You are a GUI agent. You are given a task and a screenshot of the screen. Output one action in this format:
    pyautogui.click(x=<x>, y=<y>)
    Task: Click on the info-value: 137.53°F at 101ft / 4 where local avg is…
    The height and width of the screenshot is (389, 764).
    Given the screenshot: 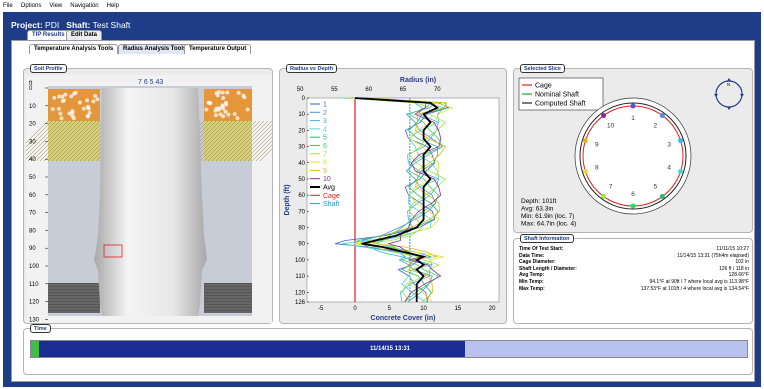 What is the action you would take?
    pyautogui.click(x=695, y=289)
    